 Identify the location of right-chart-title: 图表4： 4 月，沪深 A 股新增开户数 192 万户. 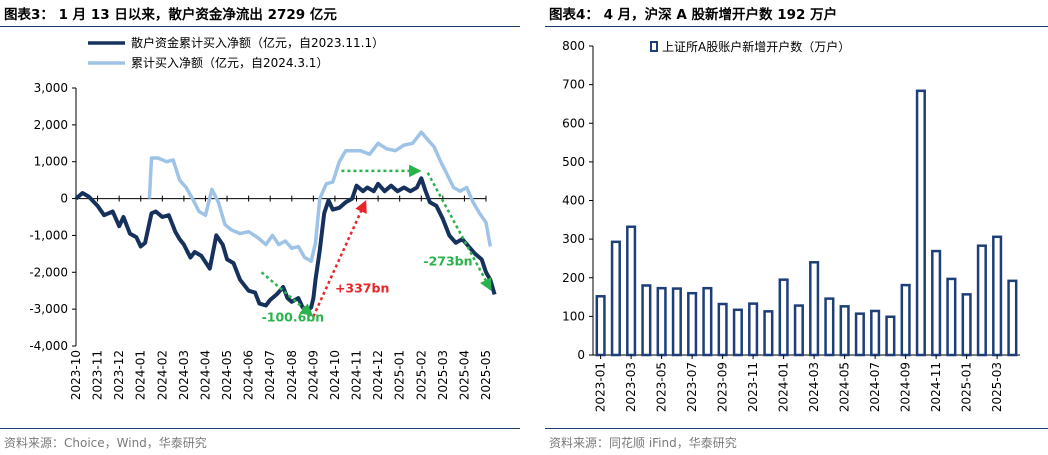
(693, 15).